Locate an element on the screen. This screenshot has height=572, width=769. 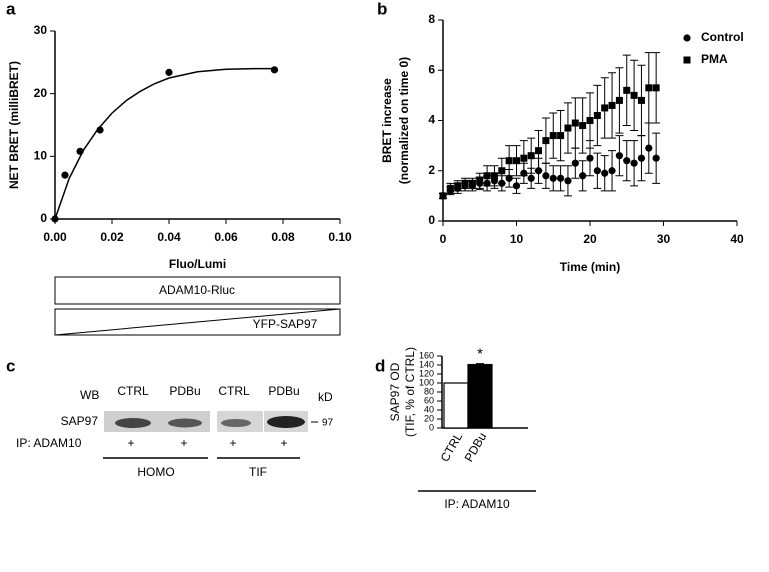
panel-label: c is located at coordinates (10, 365).